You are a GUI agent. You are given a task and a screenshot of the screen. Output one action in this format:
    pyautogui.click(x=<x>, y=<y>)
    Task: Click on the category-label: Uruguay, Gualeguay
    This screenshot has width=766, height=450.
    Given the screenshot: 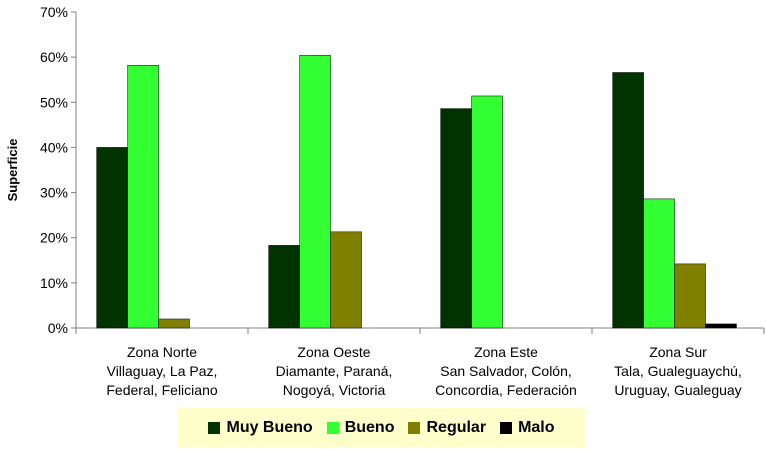 What is the action you would take?
    pyautogui.click(x=677, y=390)
    